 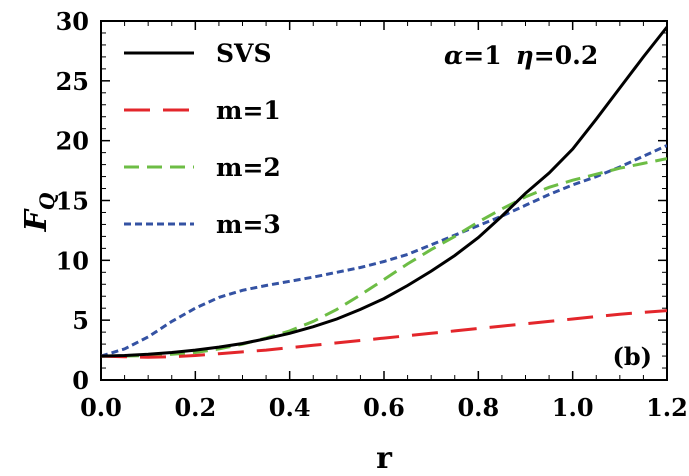 What do you see at coordinates (453, 55) in the screenshot?
I see `alpha-symbol: α` at bounding box center [453, 55].